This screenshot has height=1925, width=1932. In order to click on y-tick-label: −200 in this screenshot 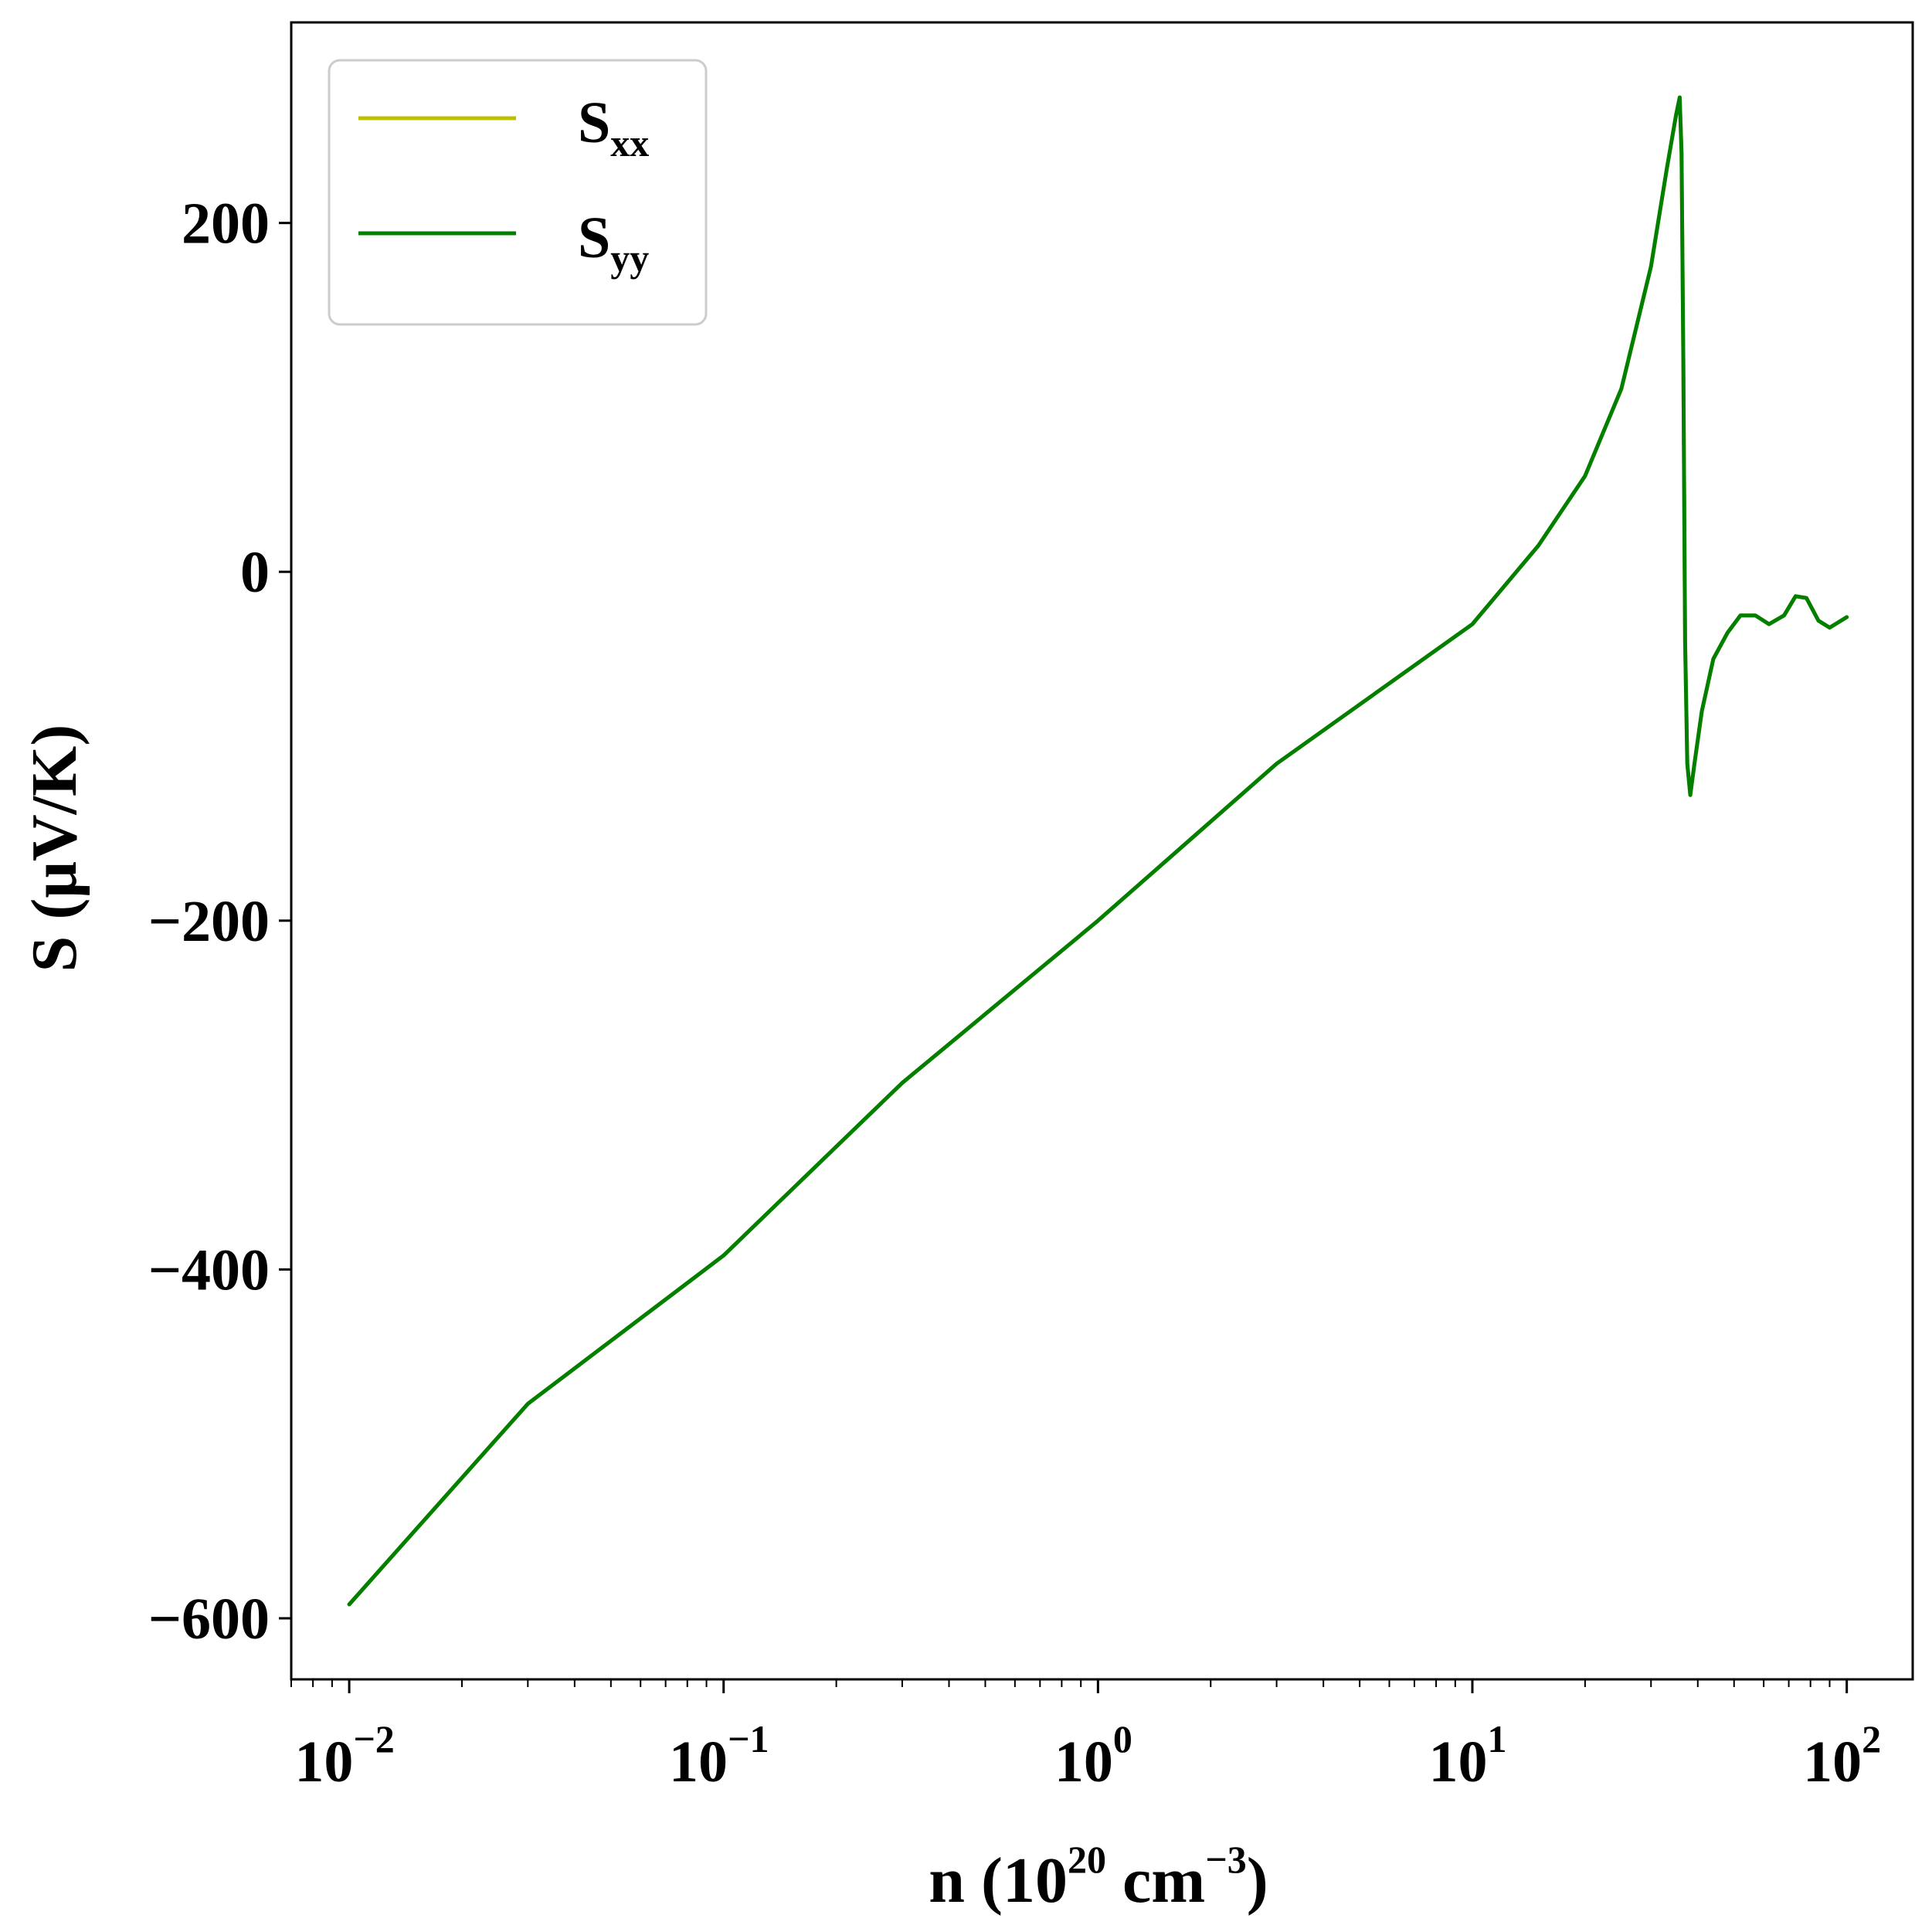, I will do `click(209, 921)`.